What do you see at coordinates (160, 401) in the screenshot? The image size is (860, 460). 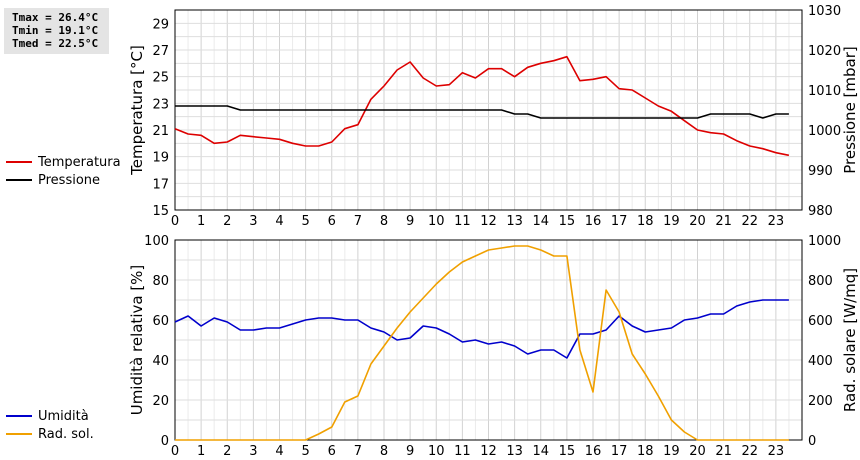 I see `y-left-tick-label: 20` at bounding box center [160, 401].